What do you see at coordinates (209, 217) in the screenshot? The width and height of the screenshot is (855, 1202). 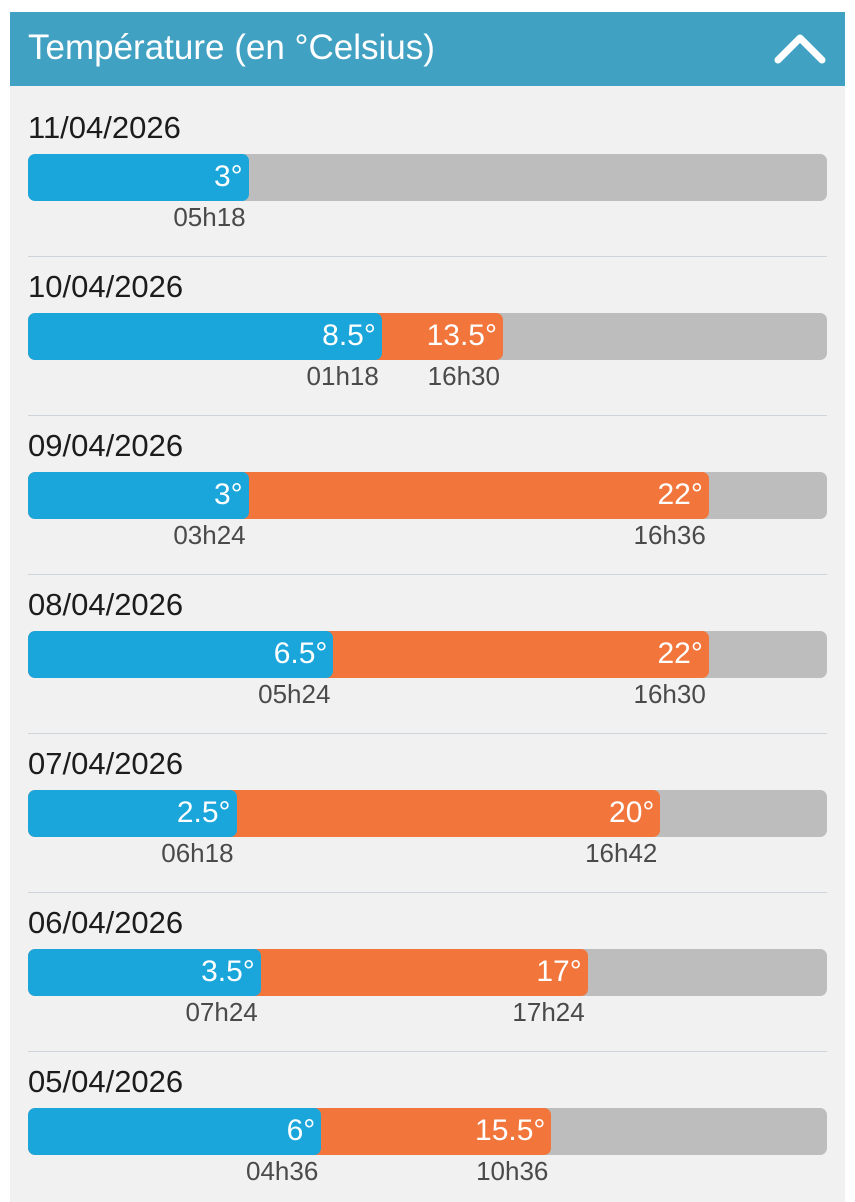 I see `min-temp-time: 05h18` at bounding box center [209, 217].